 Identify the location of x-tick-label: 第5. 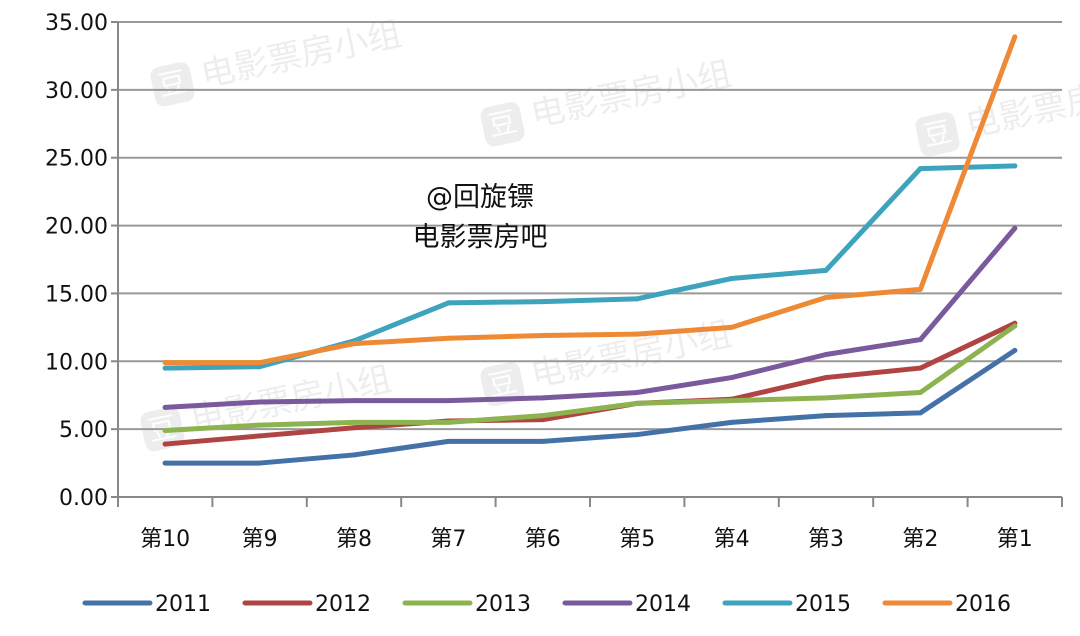
(637, 539).